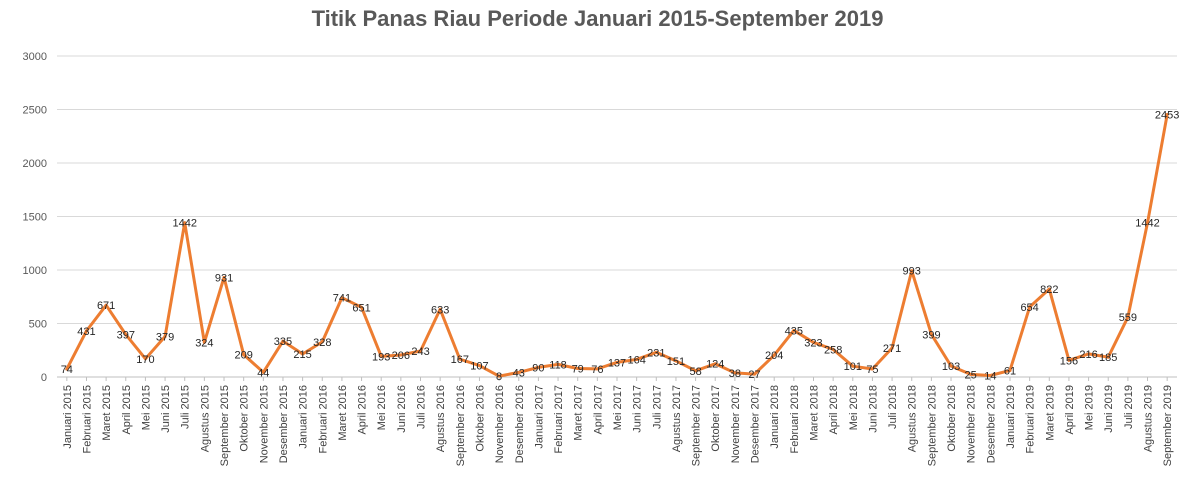 The height and width of the screenshot is (485, 1195). Describe the element at coordinates (186, 407) in the screenshot. I see `x-tick-label: Juli 2015` at that location.